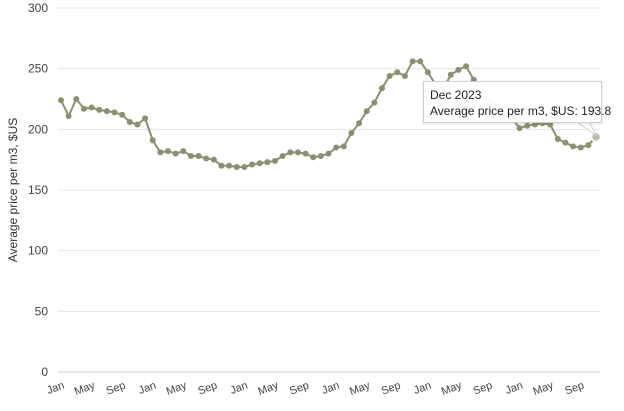  Describe the element at coordinates (456, 95) in the screenshot. I see `tooltip-date: Dec 2023` at that location.